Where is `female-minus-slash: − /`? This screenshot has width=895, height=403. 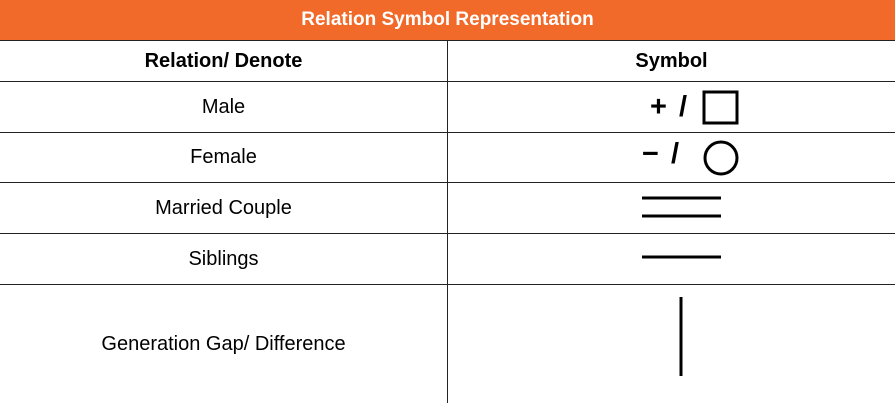 female-minus-slash: − / is located at coordinates (662, 154).